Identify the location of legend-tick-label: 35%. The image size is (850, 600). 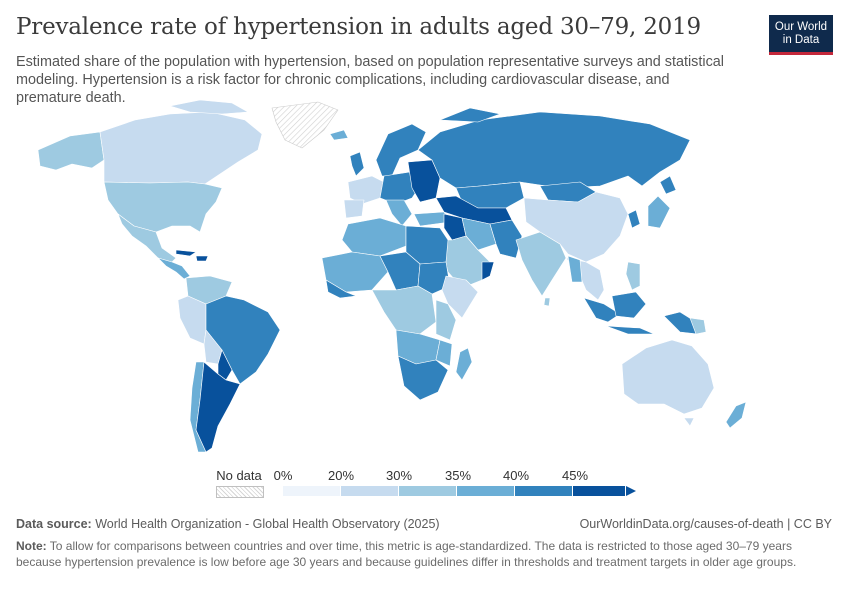
(458, 475).